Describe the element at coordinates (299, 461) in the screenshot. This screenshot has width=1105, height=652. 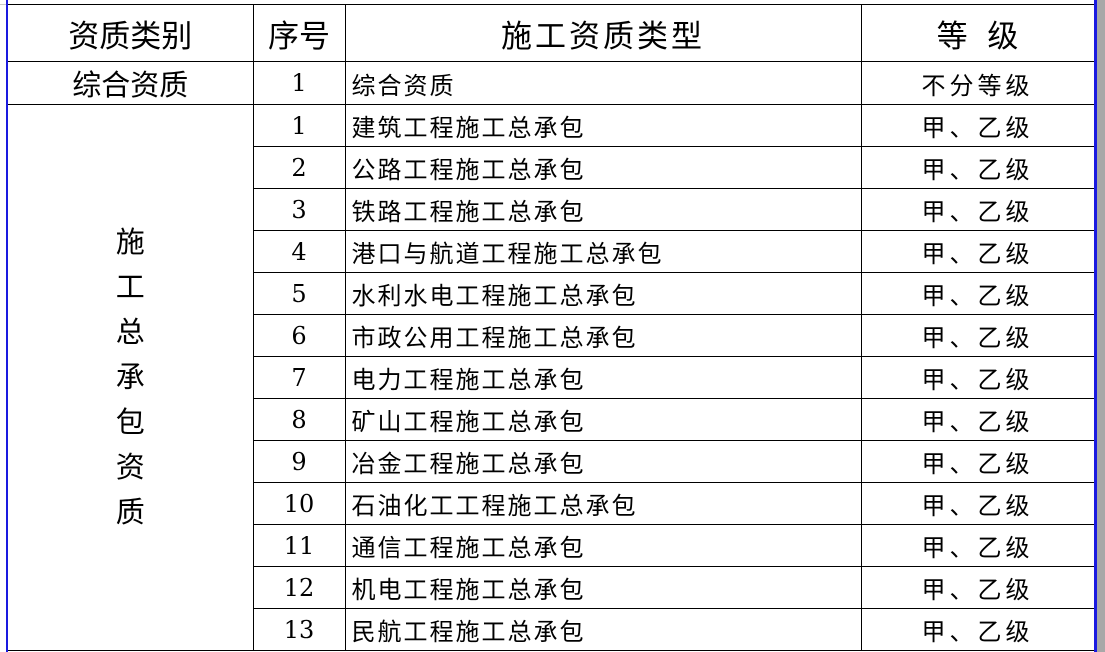
I see `number-cell: 9` at that location.